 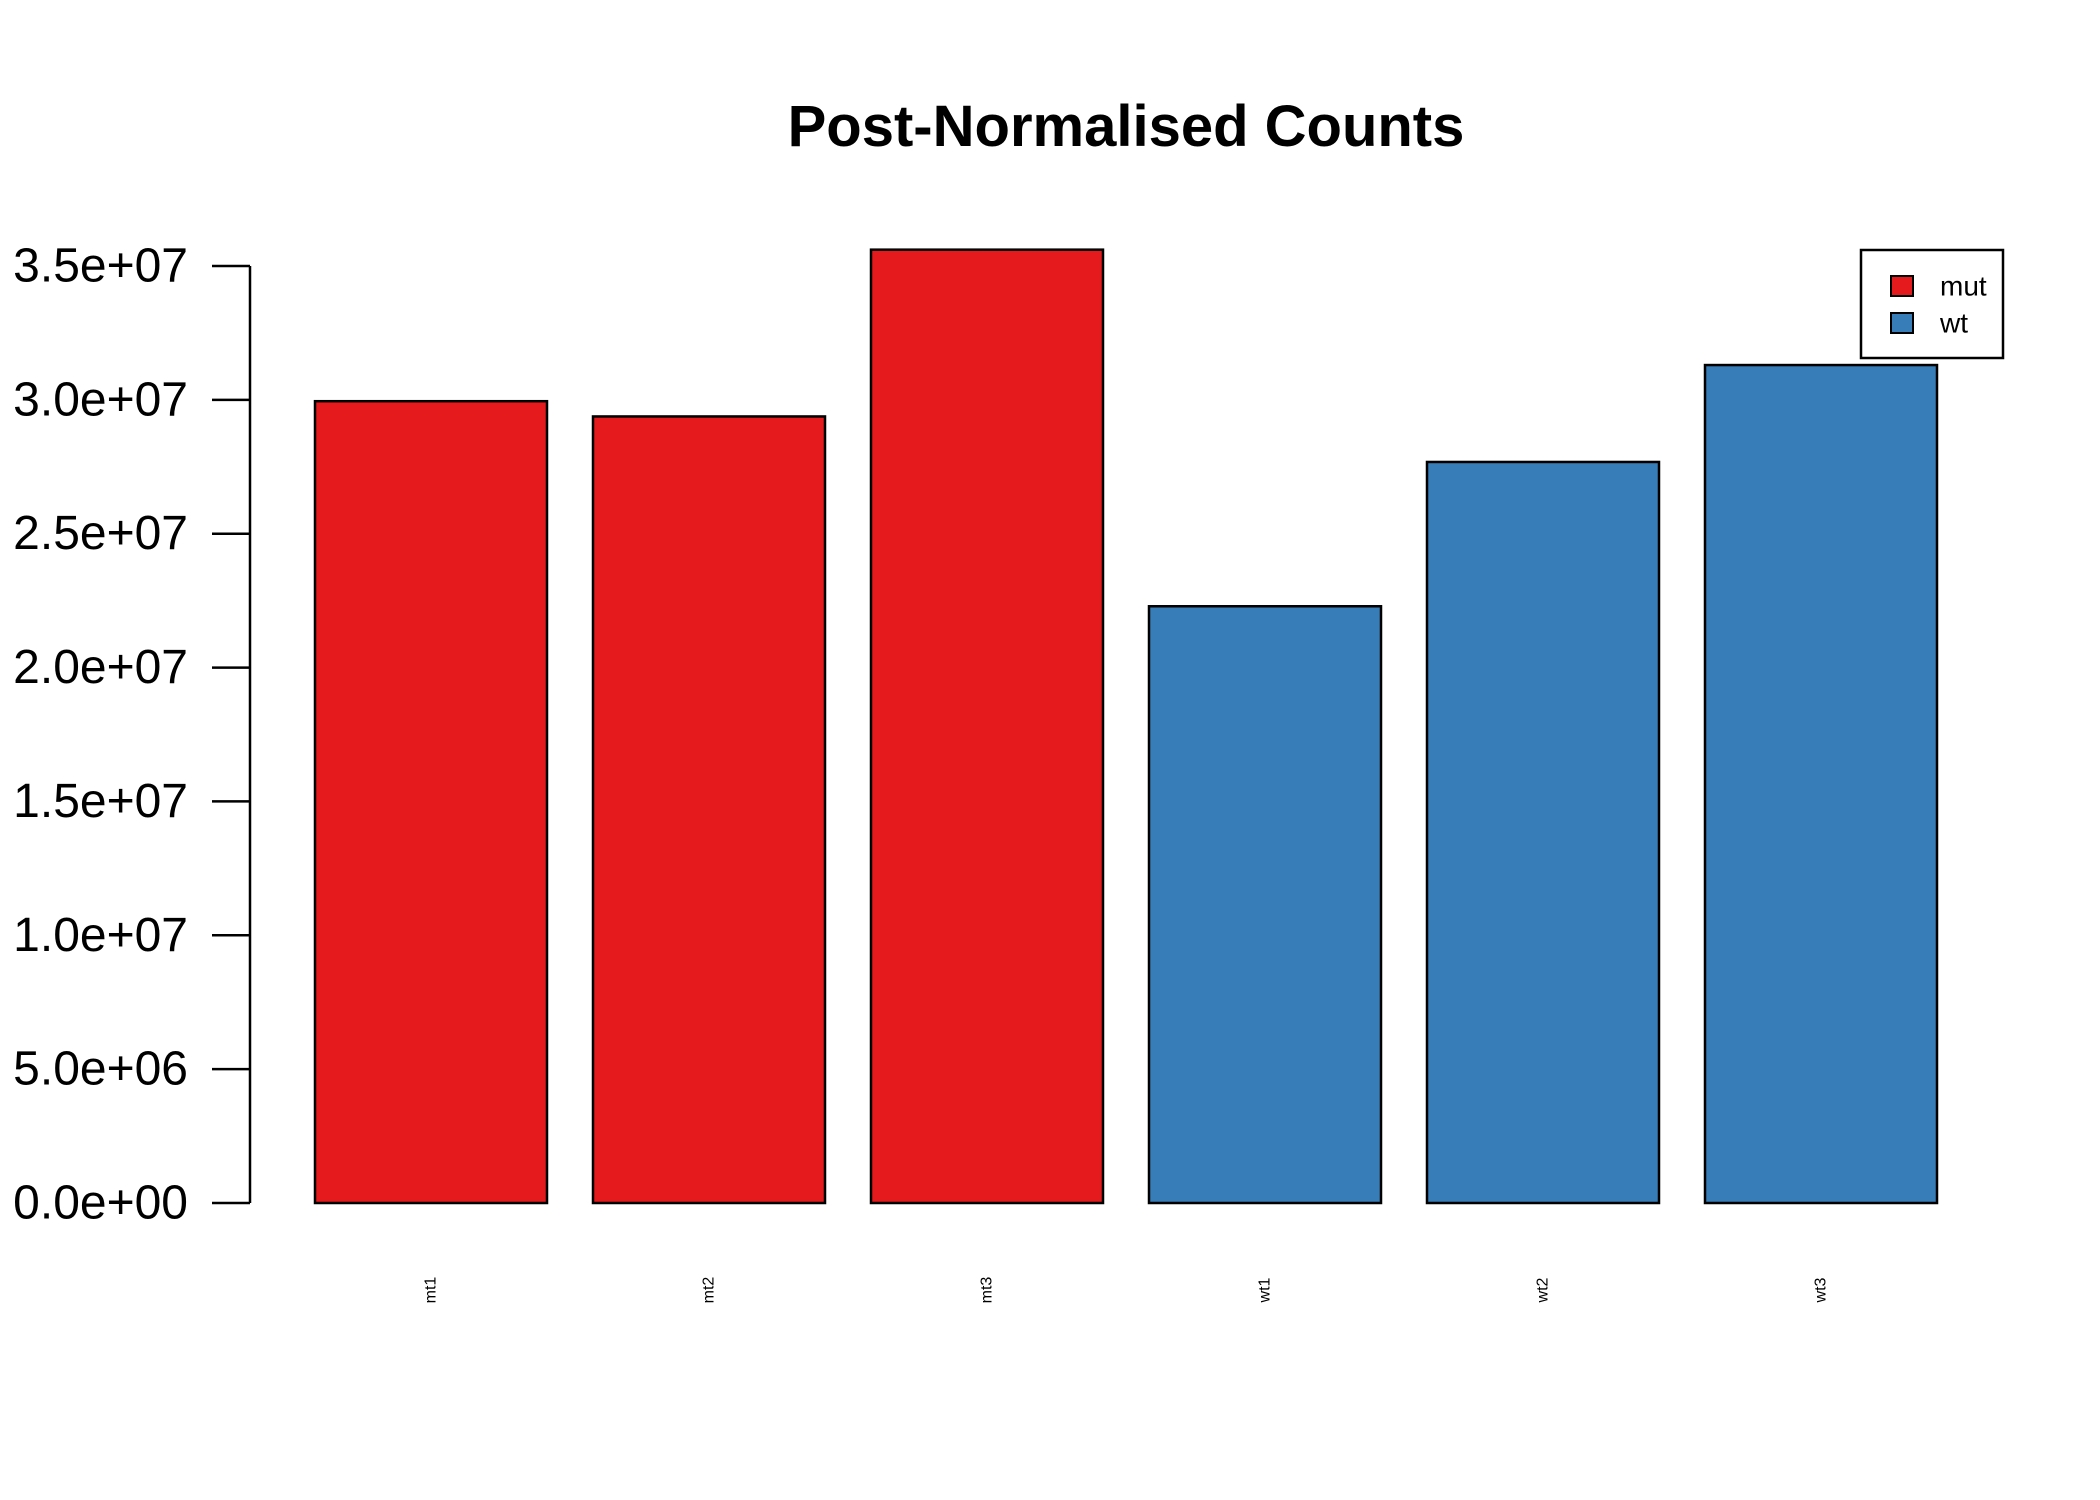 I want to click on legend-swatch-wt, so click(x=1902, y=323).